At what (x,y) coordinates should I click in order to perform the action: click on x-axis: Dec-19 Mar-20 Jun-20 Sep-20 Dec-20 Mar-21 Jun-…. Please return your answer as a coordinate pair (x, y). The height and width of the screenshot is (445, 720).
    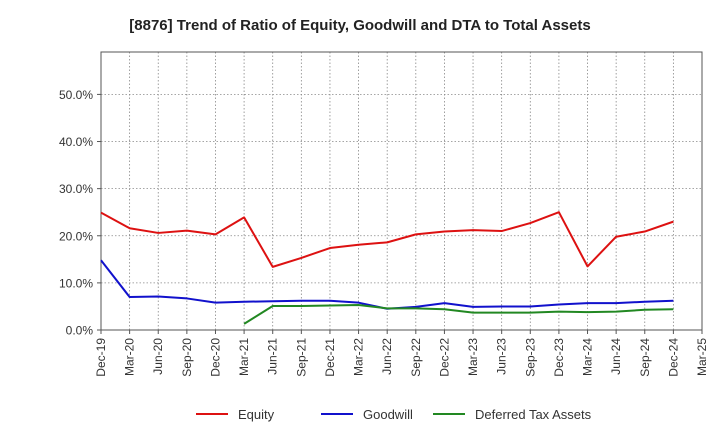
    Looking at the image, I should click on (401, 353).